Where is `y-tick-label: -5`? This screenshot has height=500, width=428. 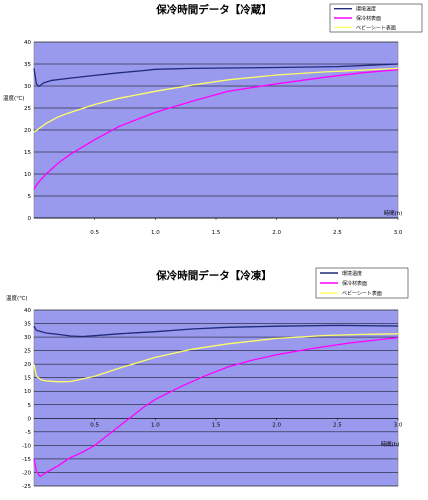
y-tick-label: -5 is located at coordinates (29, 433).